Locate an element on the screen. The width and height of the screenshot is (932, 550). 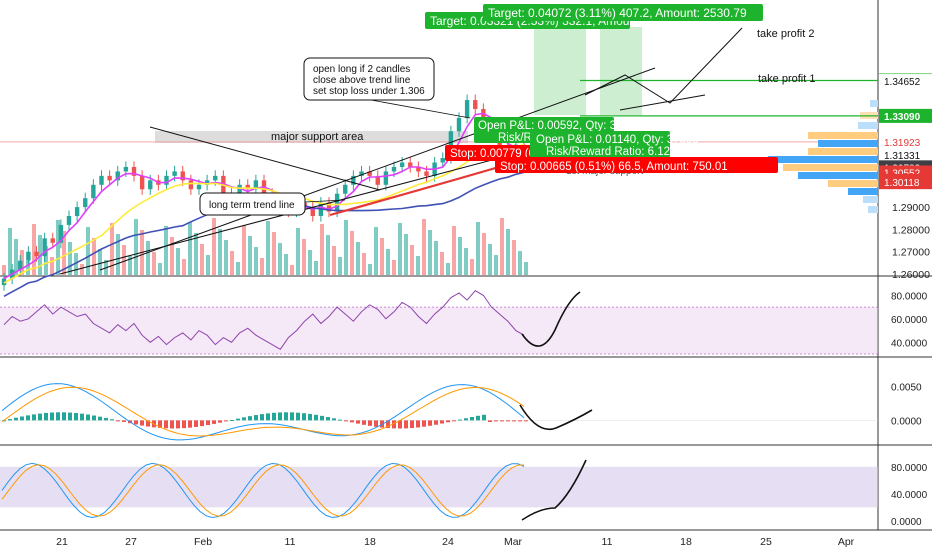
price-label-text: 1.33090 is located at coordinates (902, 117).